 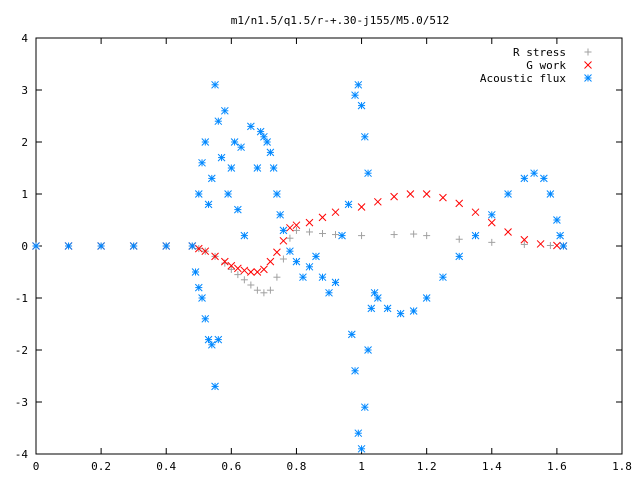 What do you see at coordinates (24, 90) in the screenshot?
I see `y-tick-label: 3` at bounding box center [24, 90].